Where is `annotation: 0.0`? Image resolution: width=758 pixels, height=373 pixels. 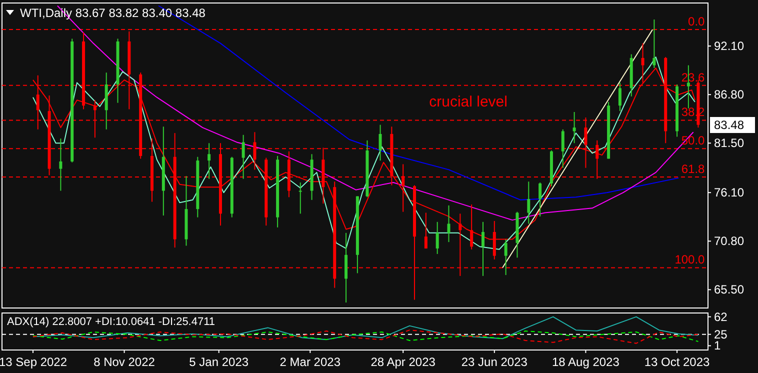 annotation: 0.0 is located at coordinates (697, 21).